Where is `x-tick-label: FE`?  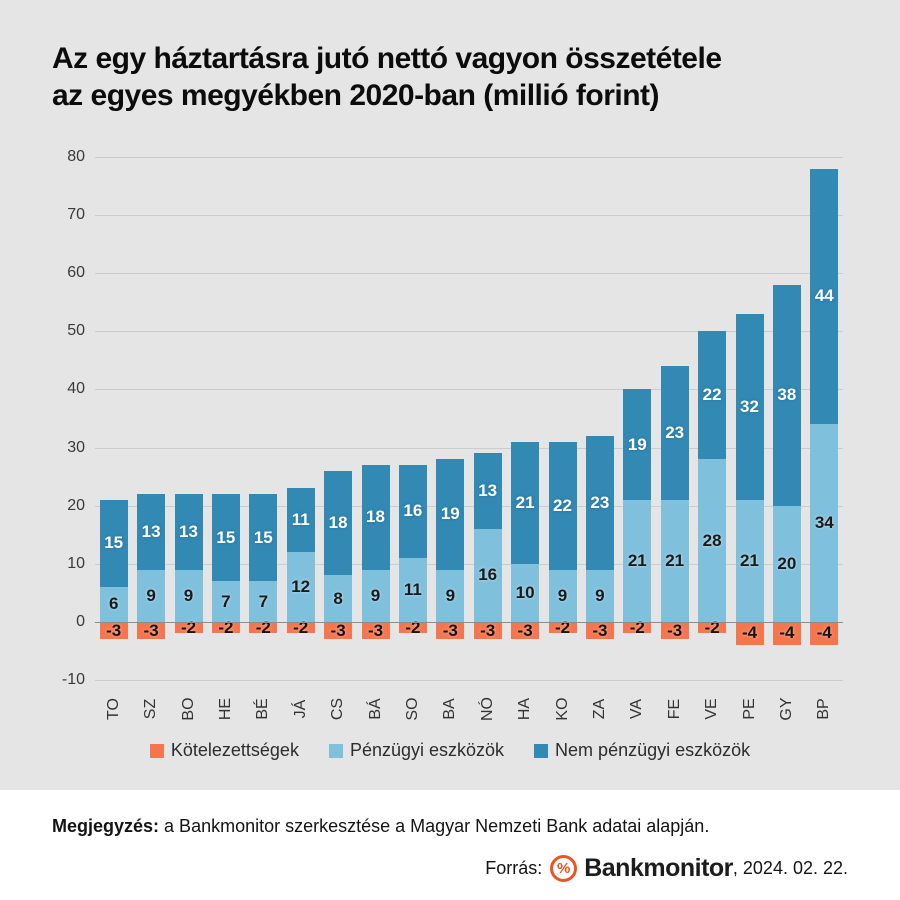 x-tick-label: FE is located at coordinates (674, 709).